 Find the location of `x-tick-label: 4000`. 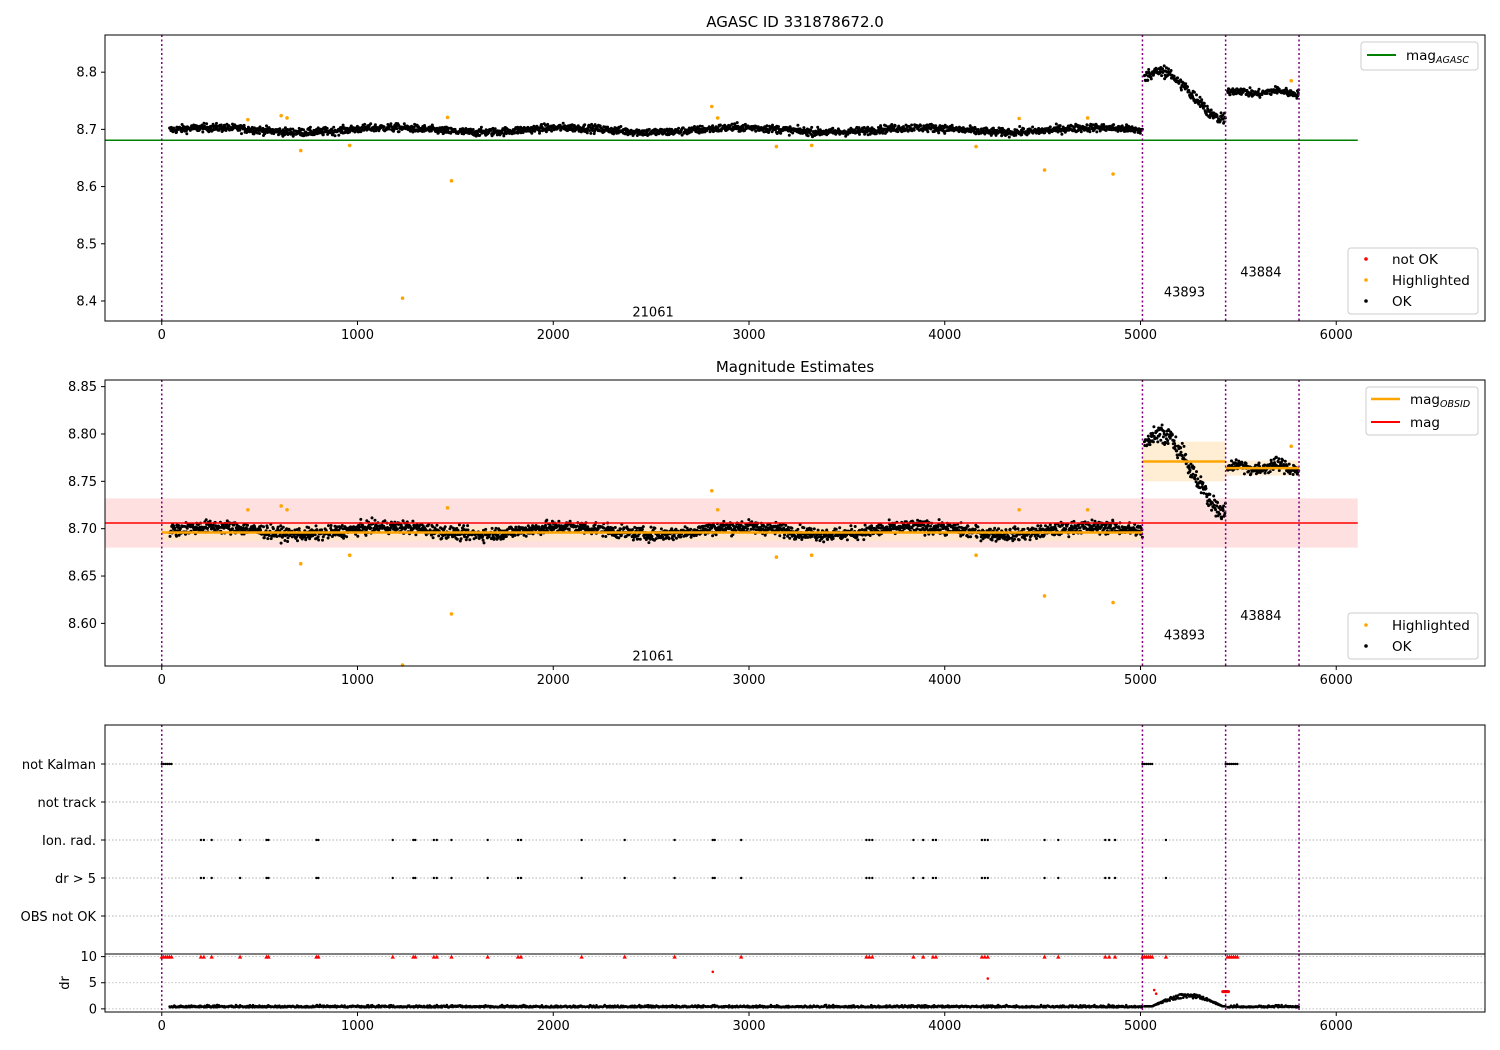

x-tick-label: 4000 is located at coordinates (944, 335).